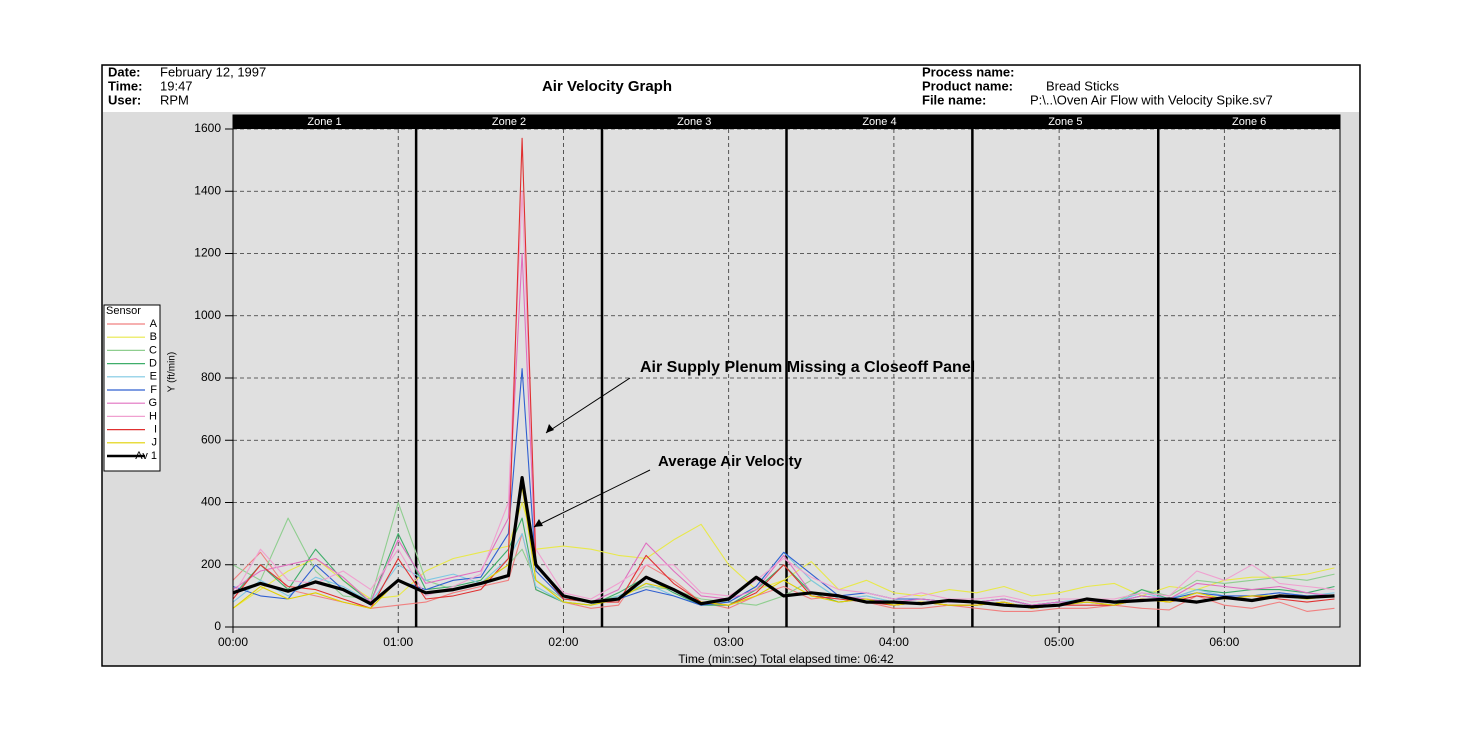  Describe the element at coordinates (786, 659) in the screenshot. I see `x-axis-label: Time (min:sec) Total elapsed time: 06:42` at that location.